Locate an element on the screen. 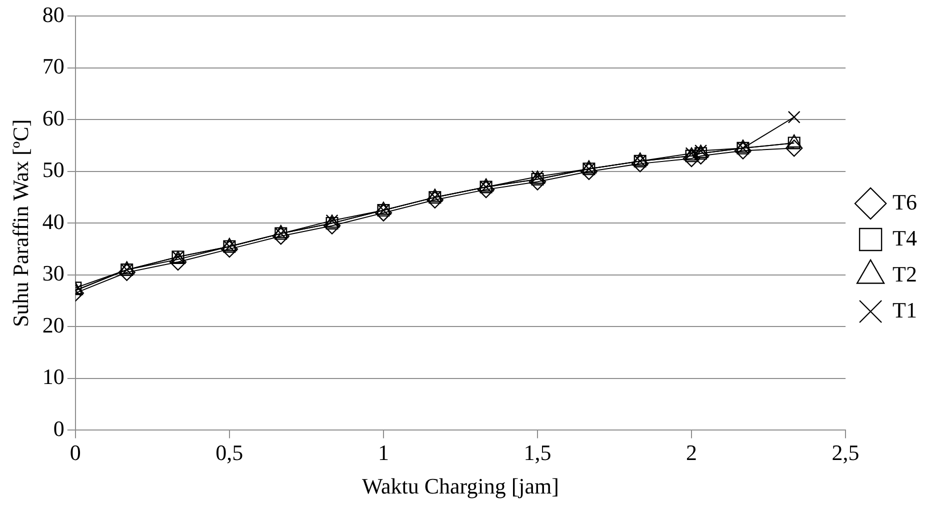 The height and width of the screenshot is (510, 937). y-tick-label: 0 is located at coordinates (58, 428).